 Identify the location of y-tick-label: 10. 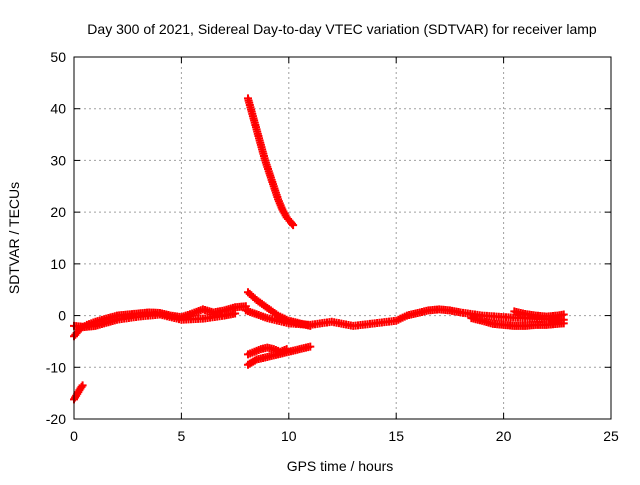
(58, 264).